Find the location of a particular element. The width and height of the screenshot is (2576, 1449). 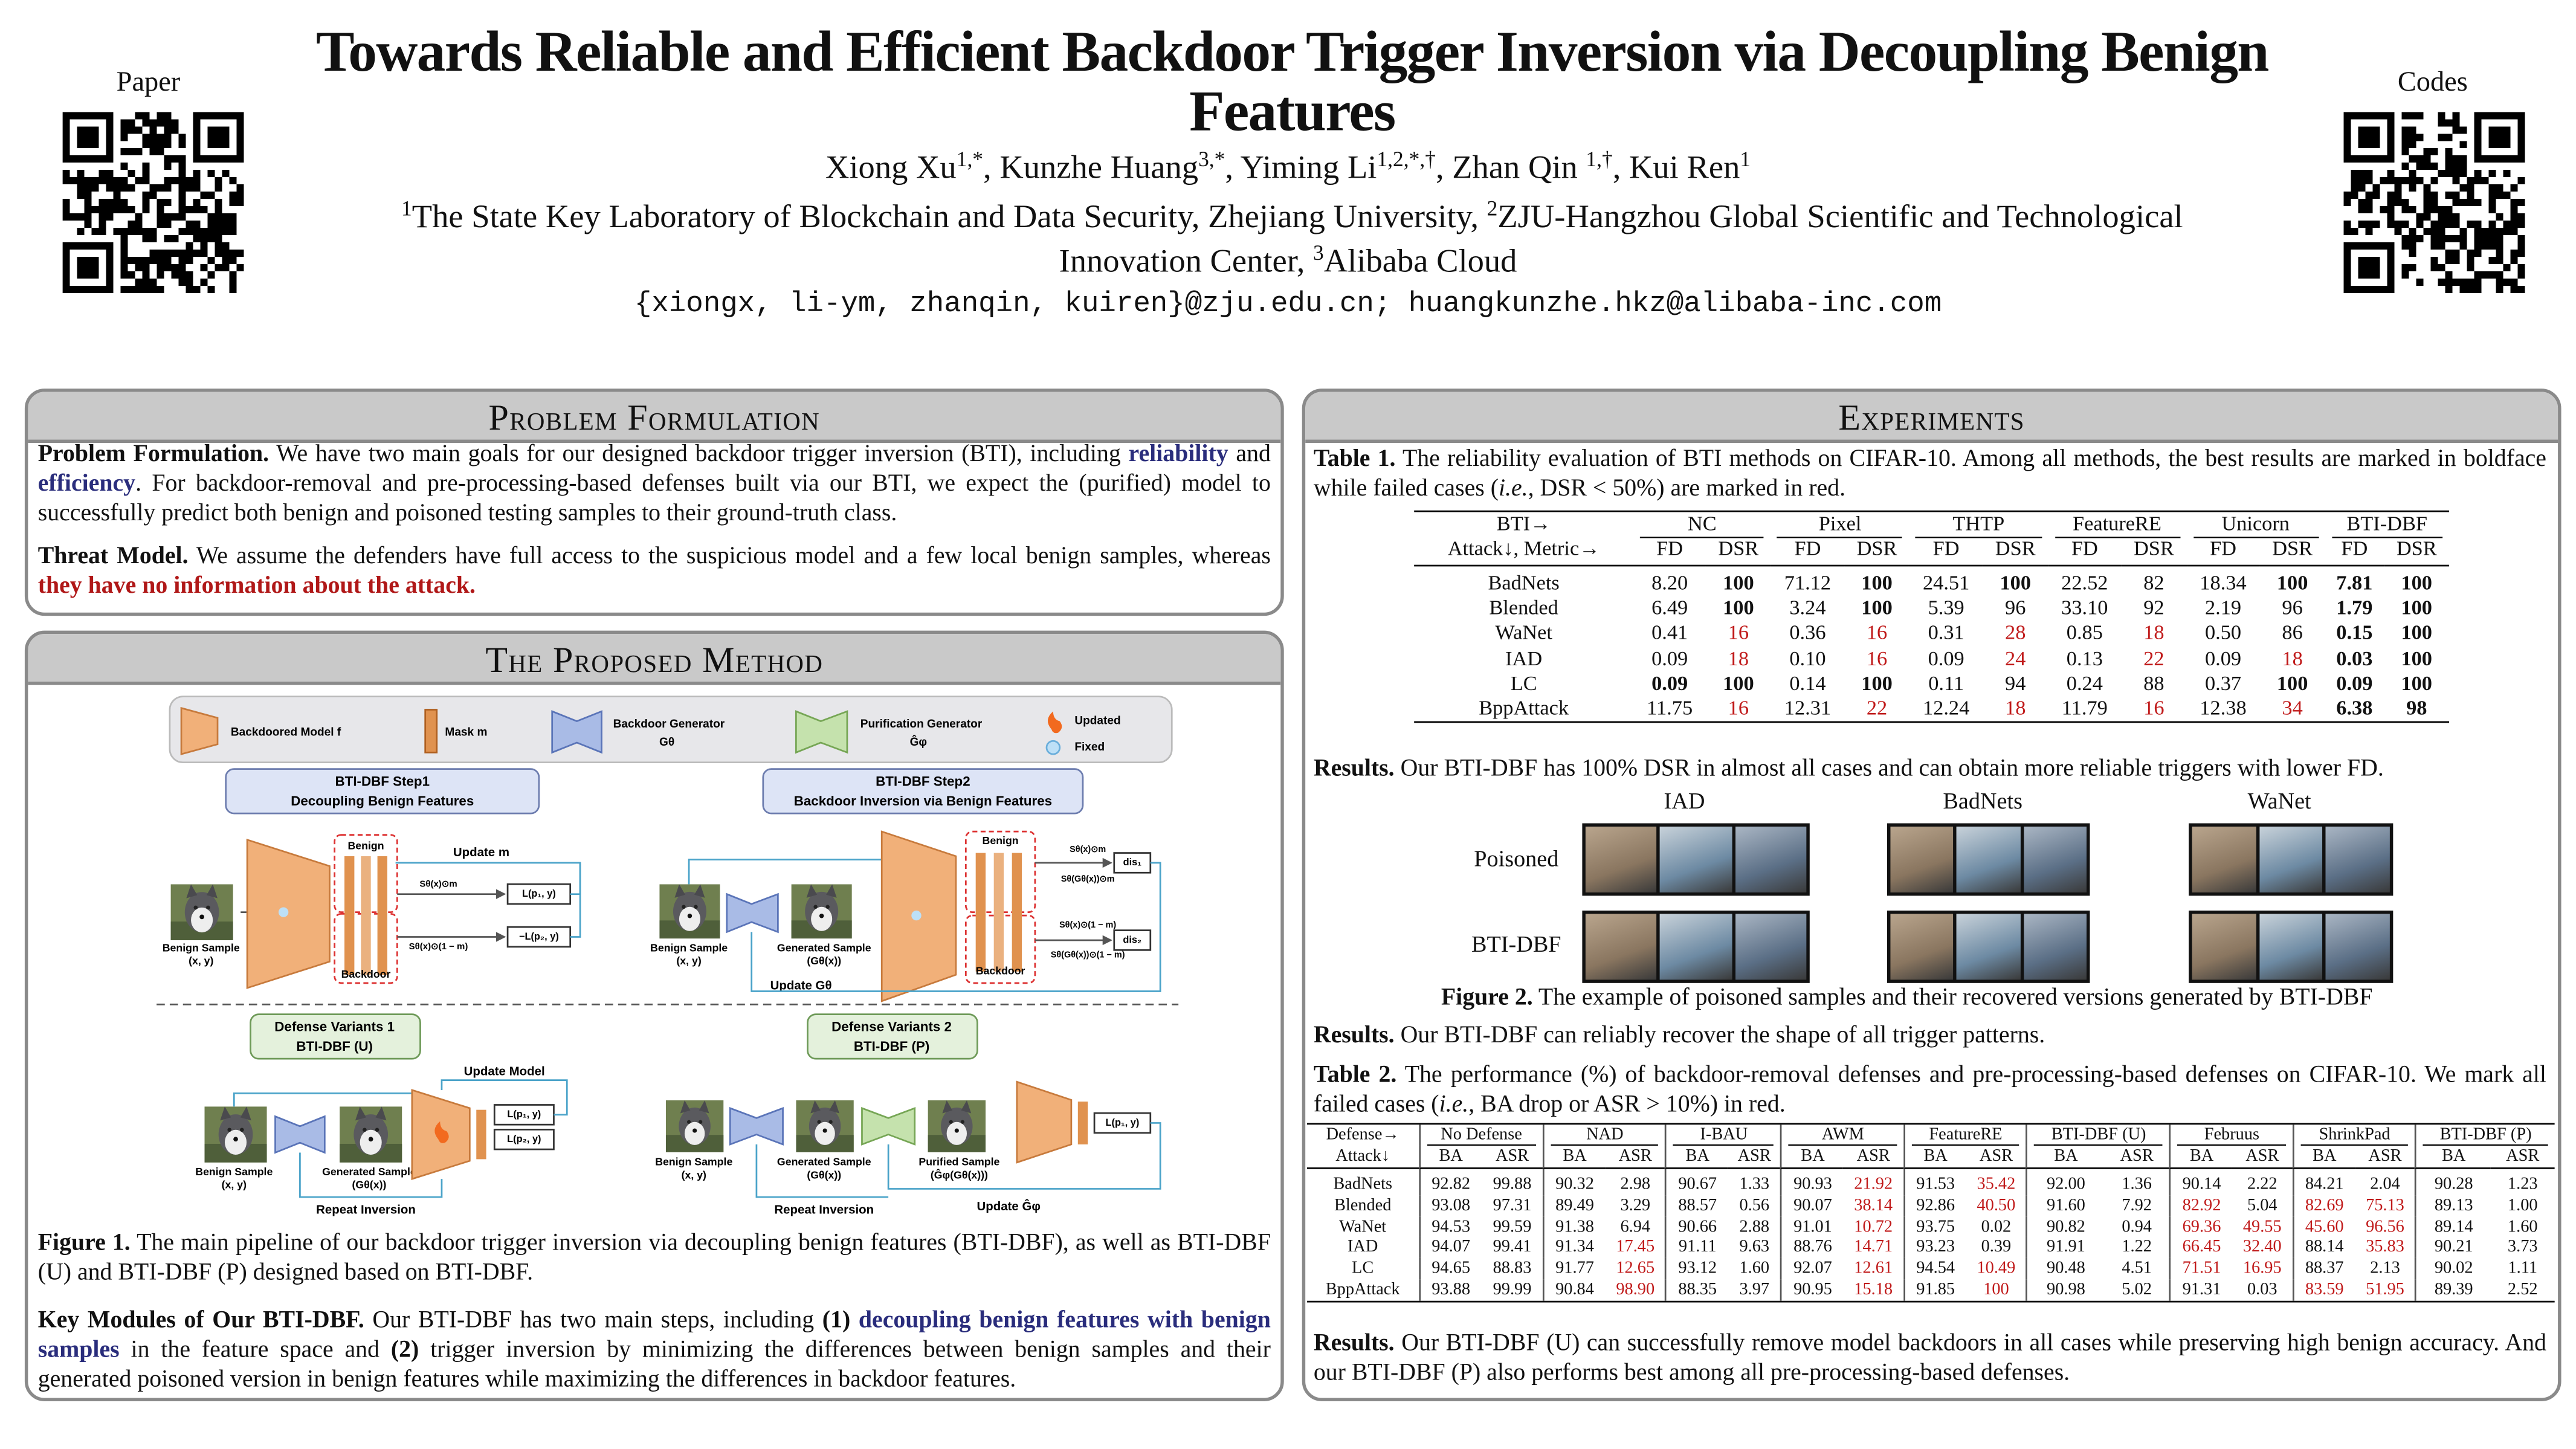

loss-box is located at coordinates (1123, 1123).